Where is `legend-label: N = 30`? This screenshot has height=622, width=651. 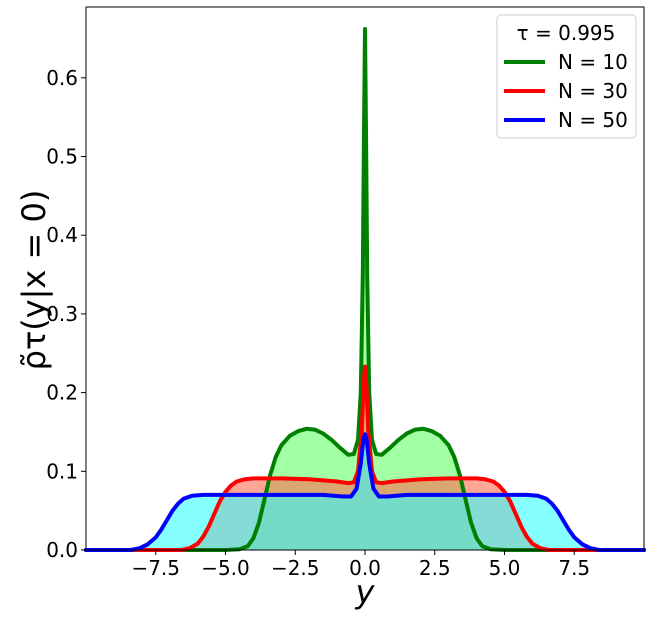 legend-label: N = 30 is located at coordinates (593, 91).